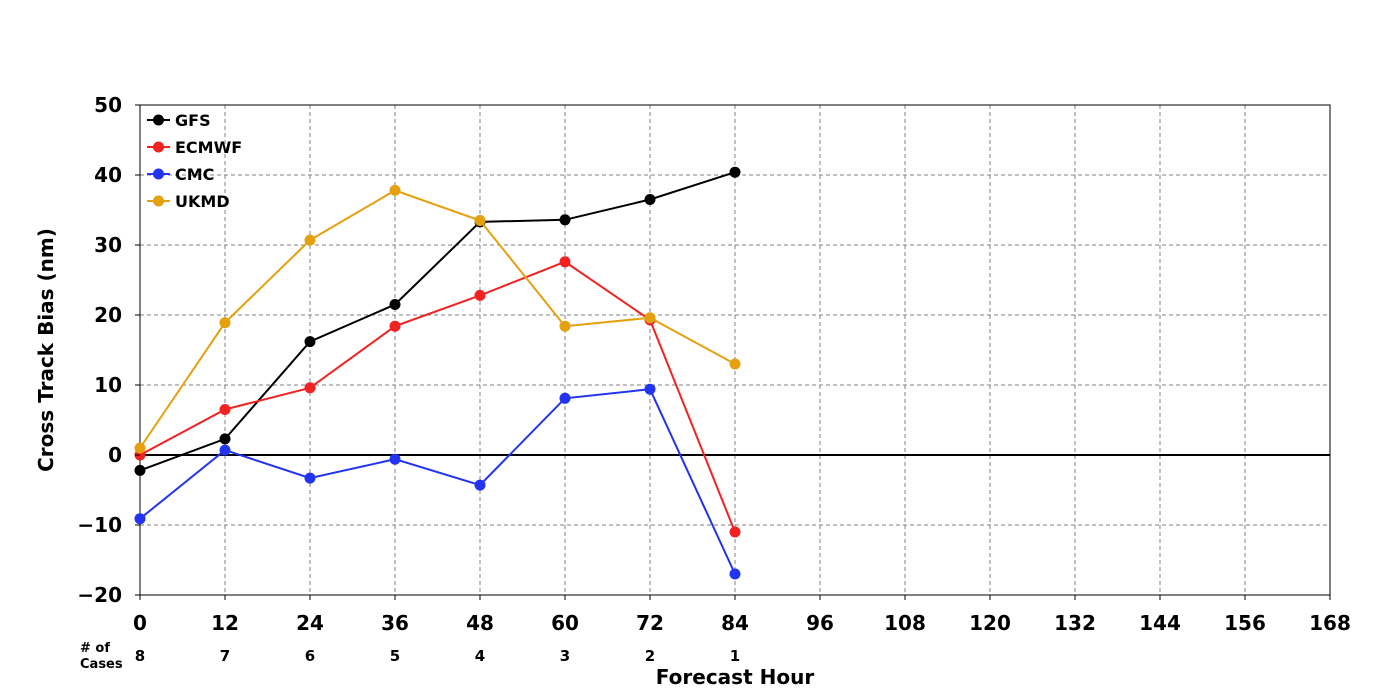  I want to click on x-tick-label: 36, so click(395, 623).